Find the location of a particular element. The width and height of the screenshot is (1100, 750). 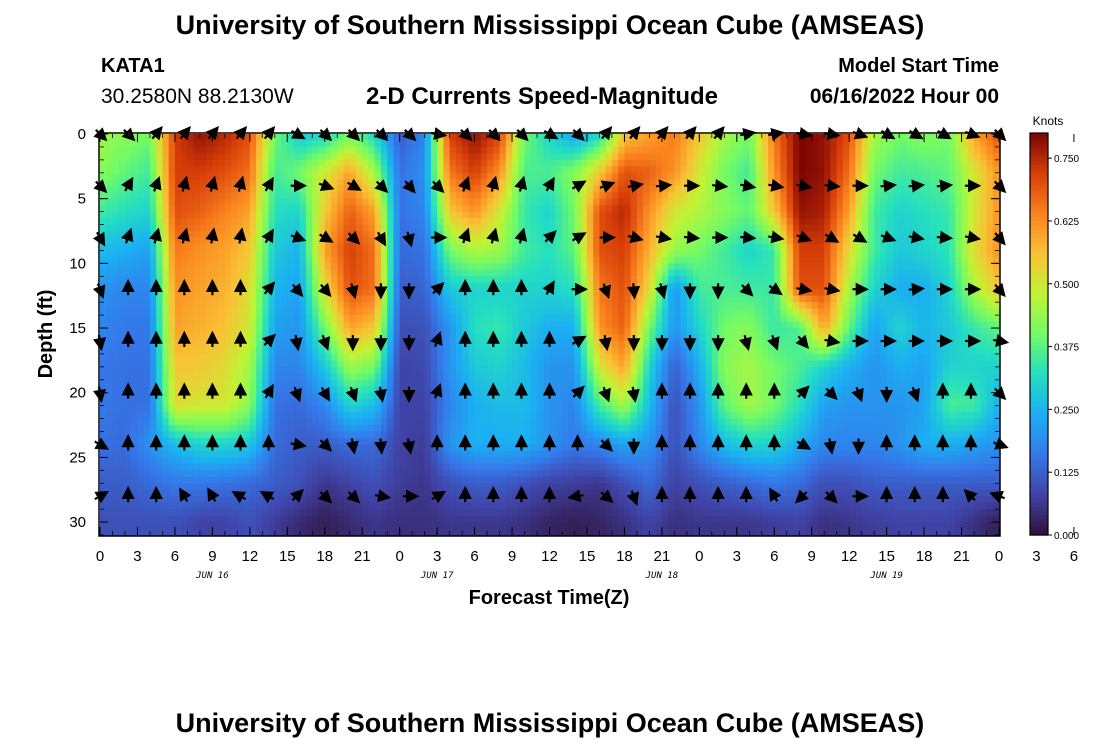

station-coordinates: 30.2580N 88.2130W is located at coordinates (197, 96).